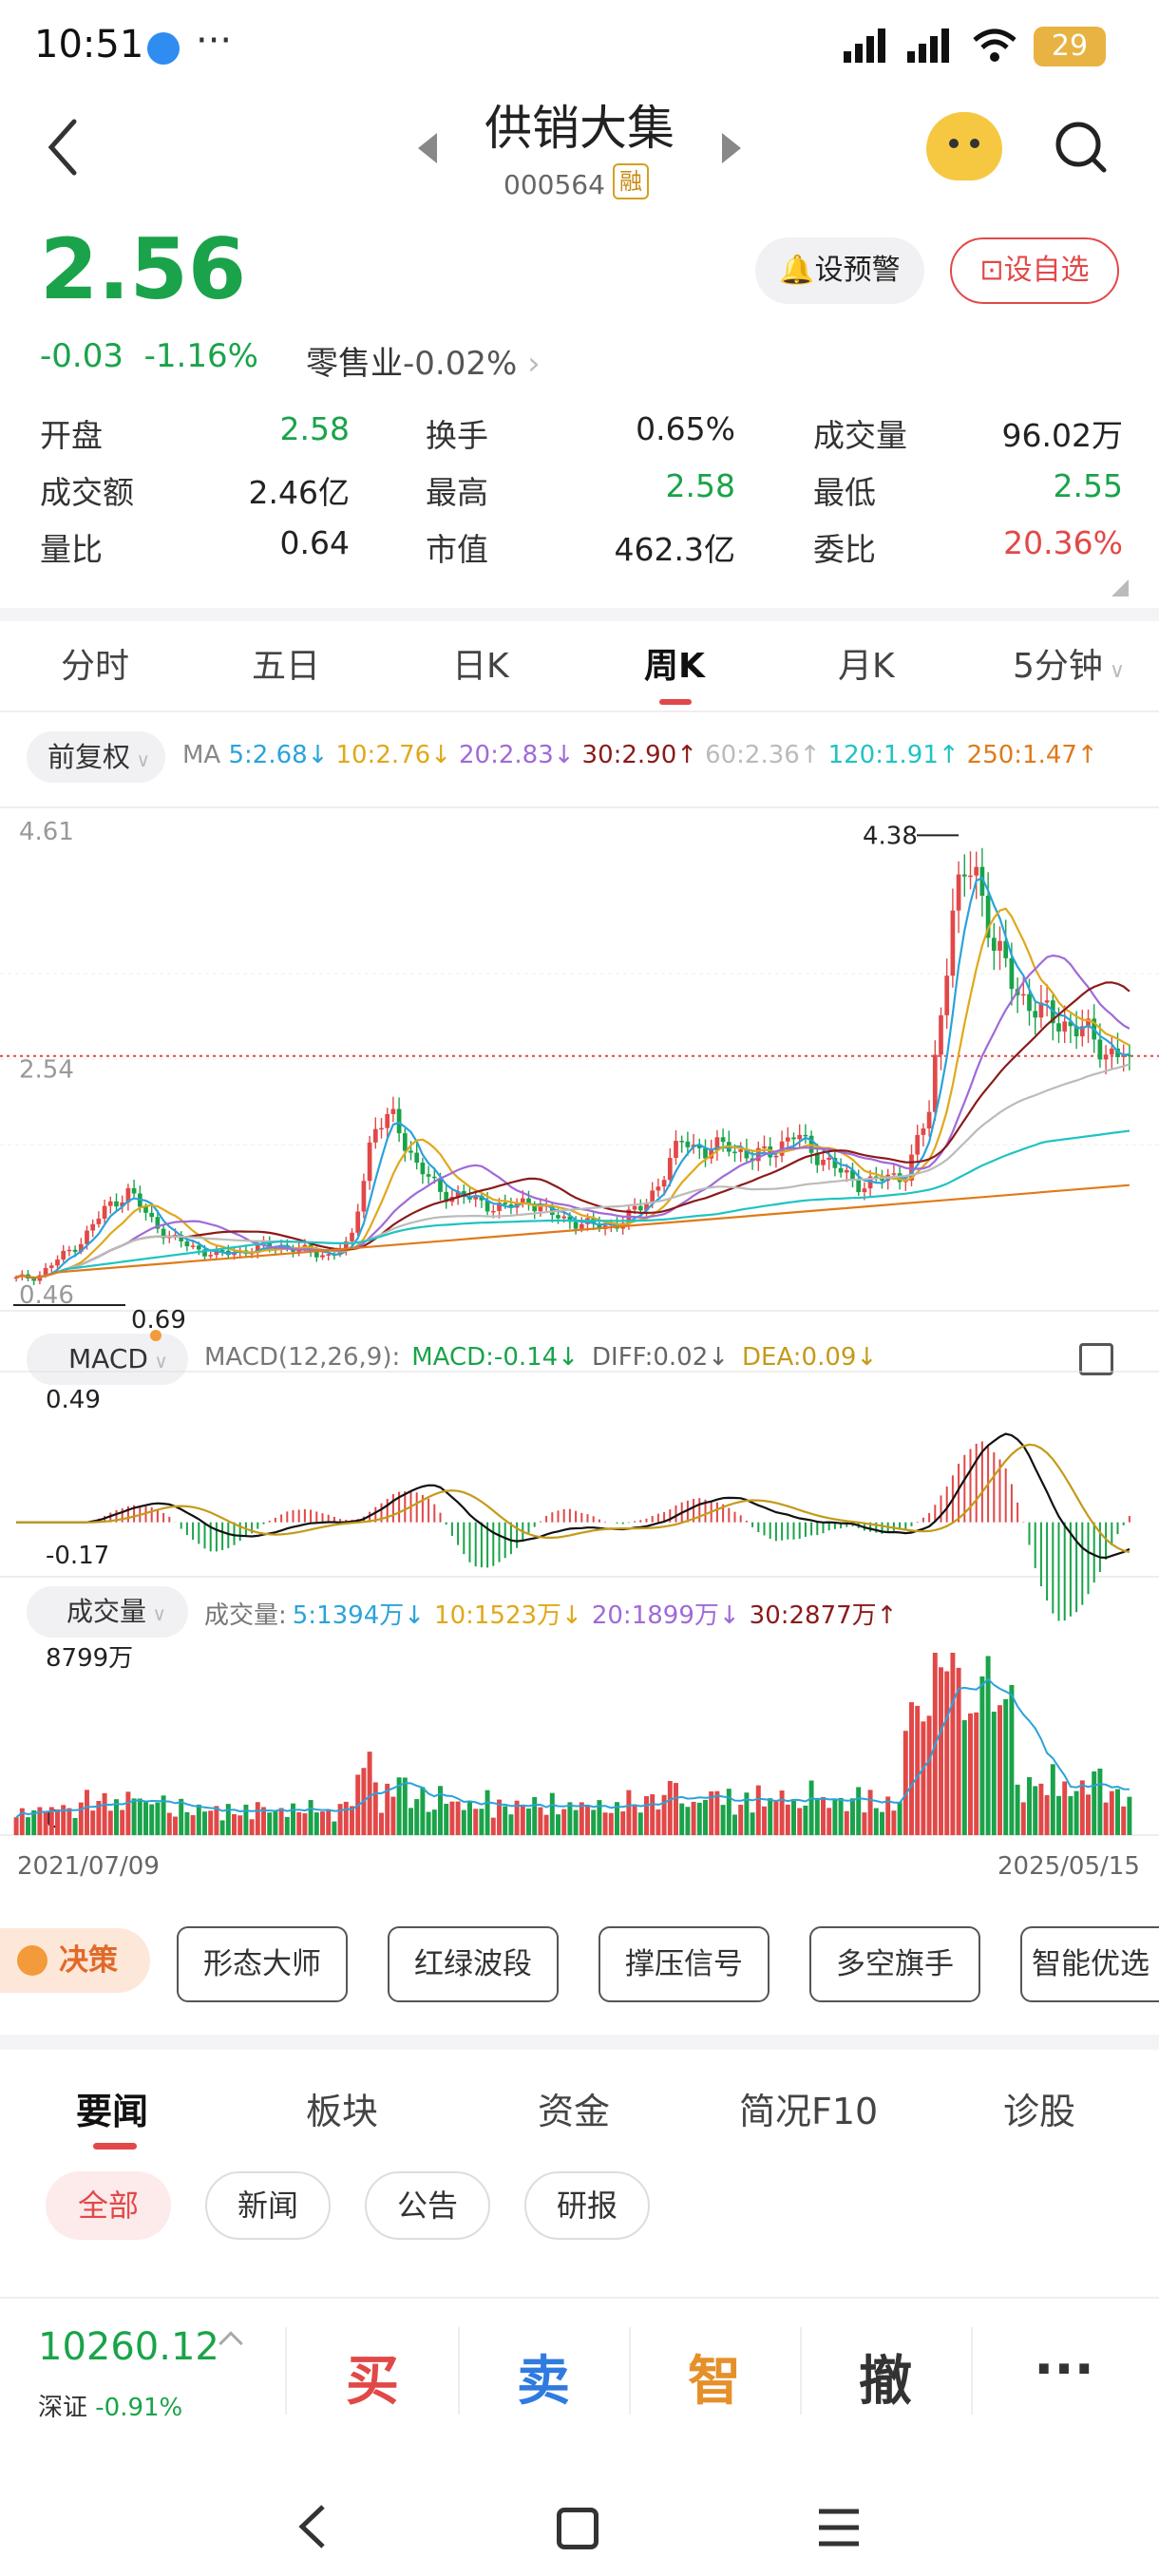 The height and width of the screenshot is (2576, 1159). Describe the element at coordinates (587, 2205) in the screenshot. I see `news-filter-3: 研报` at that location.